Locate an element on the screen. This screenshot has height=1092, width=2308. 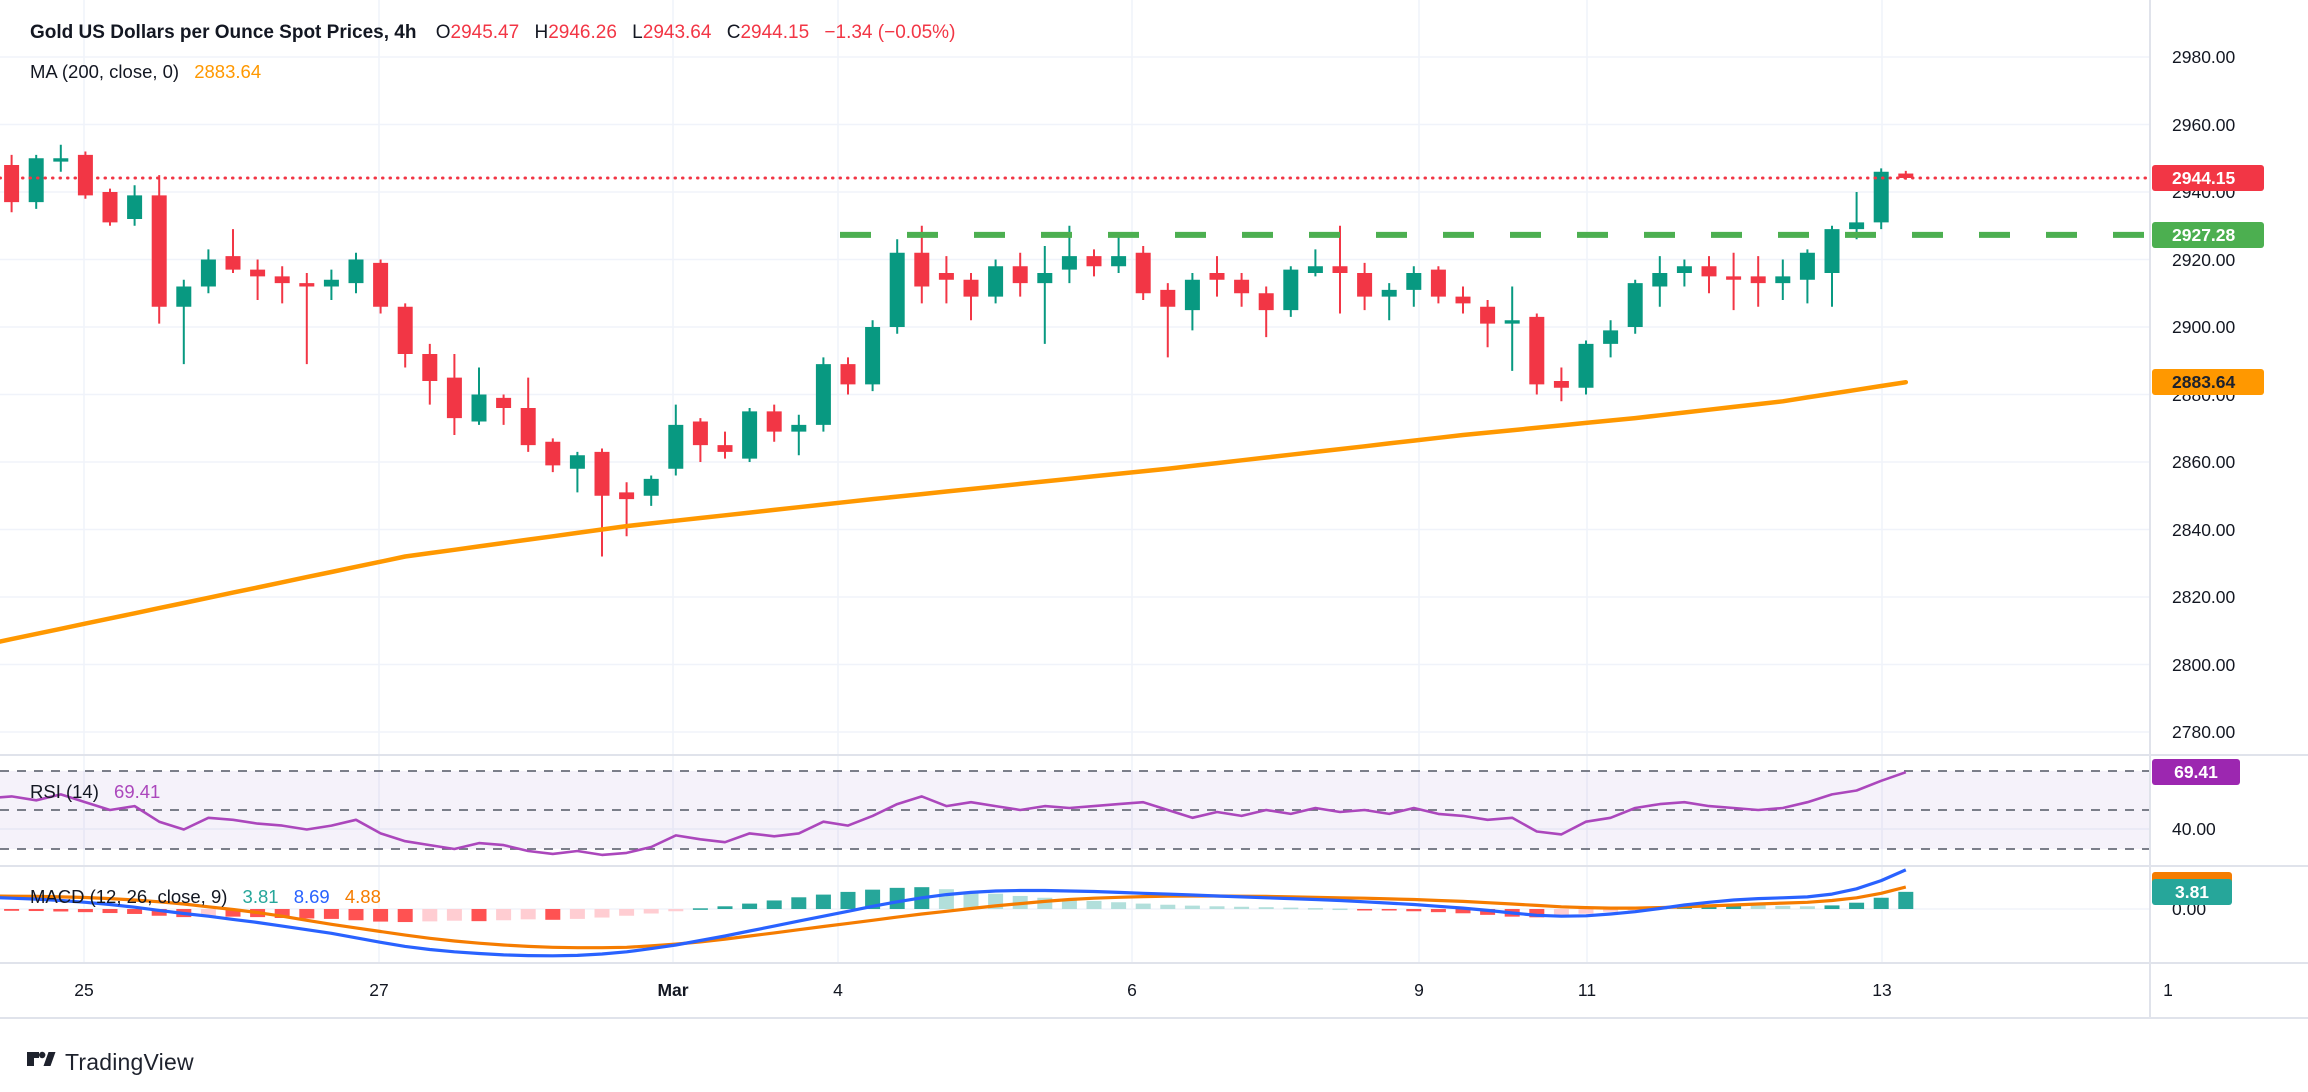
rsi-legend: RSI (14) 69.41 is located at coordinates (95, 792).